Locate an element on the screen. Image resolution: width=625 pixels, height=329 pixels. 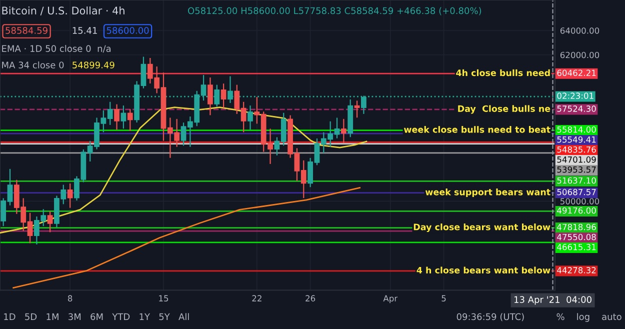
ref-line-label: 13 Apr '21 04:00 is located at coordinates (553, 300).